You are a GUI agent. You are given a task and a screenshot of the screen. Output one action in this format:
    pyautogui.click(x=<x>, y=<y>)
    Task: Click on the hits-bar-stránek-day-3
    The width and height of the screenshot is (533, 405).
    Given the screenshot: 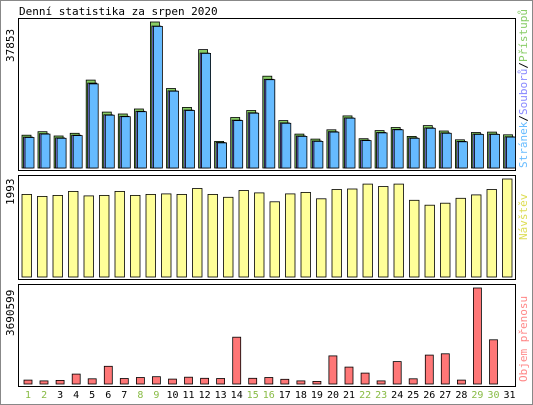 What is the action you would take?
    pyautogui.click(x=61, y=153)
    